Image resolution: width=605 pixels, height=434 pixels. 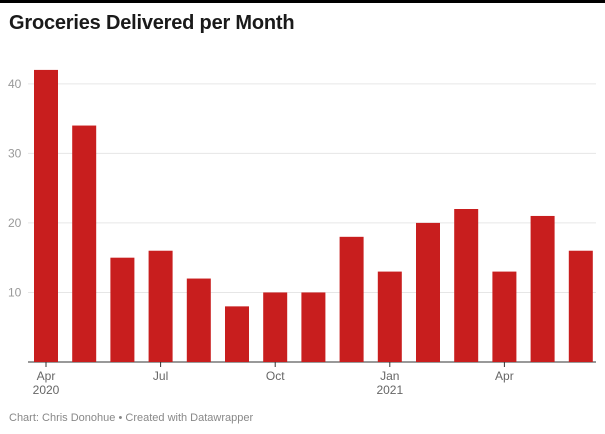 I want to click on top-rule, so click(x=302, y=1).